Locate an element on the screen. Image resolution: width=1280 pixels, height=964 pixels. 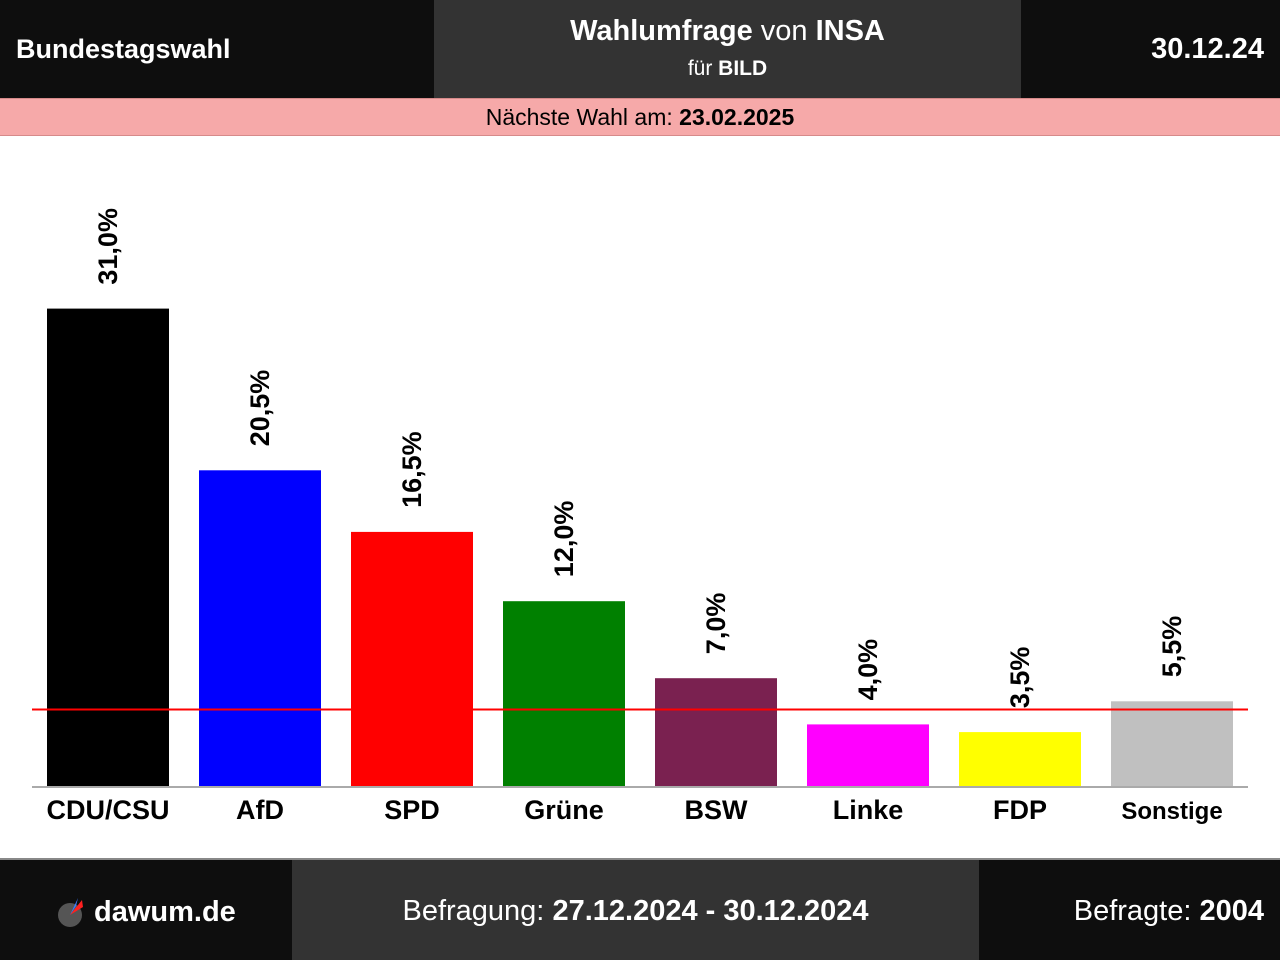
value-label: 31,0% is located at coordinates (108, 246).